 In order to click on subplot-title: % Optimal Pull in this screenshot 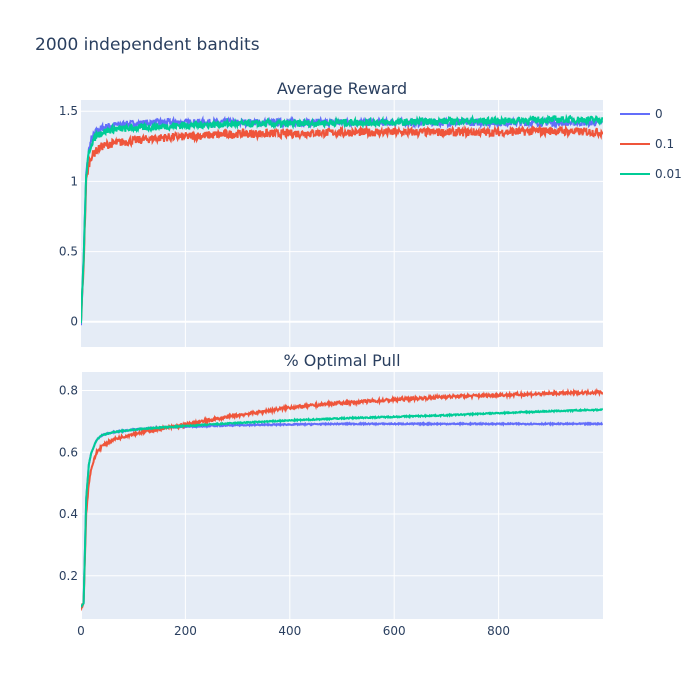, I will do `click(341, 360)`.